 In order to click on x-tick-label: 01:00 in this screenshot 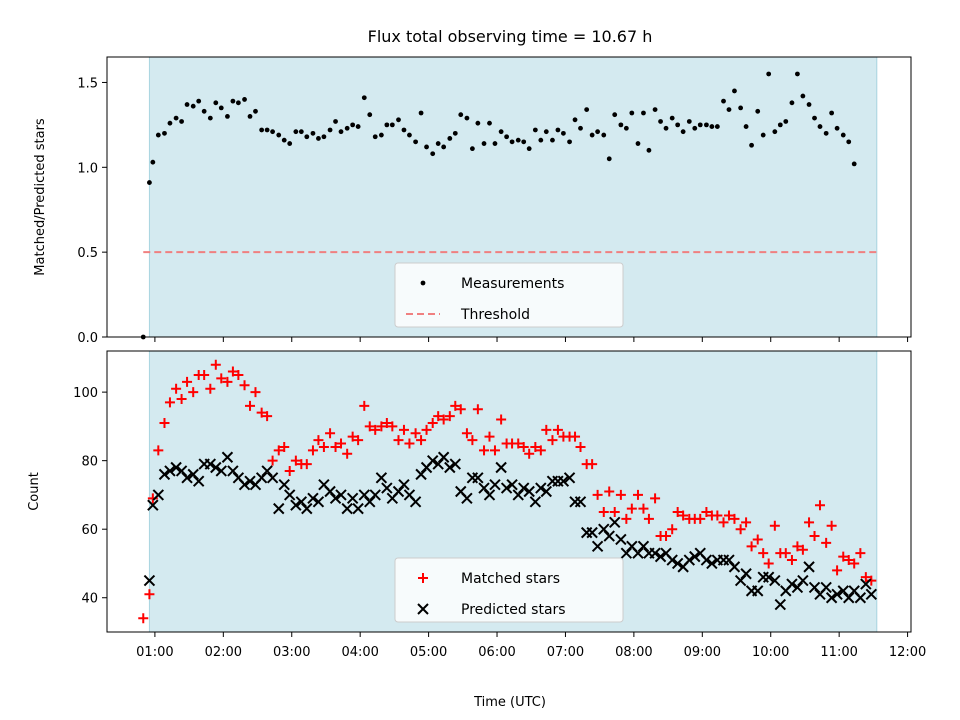, I will do `click(154, 652)`.